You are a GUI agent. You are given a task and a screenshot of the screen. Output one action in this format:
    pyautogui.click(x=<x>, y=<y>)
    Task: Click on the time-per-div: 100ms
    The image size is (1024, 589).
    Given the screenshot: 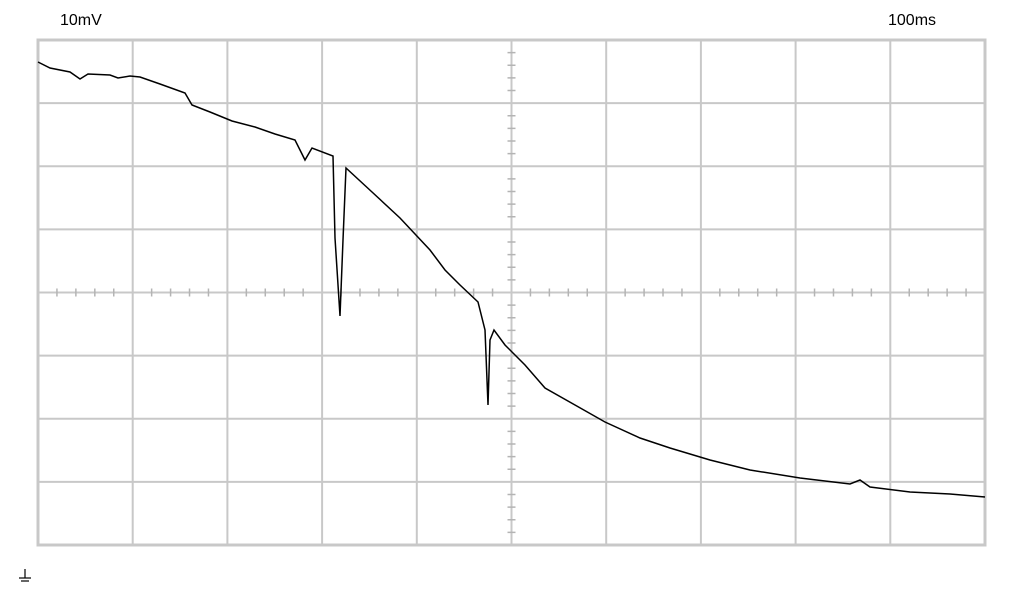 What is the action you would take?
    pyautogui.click(x=912, y=20)
    